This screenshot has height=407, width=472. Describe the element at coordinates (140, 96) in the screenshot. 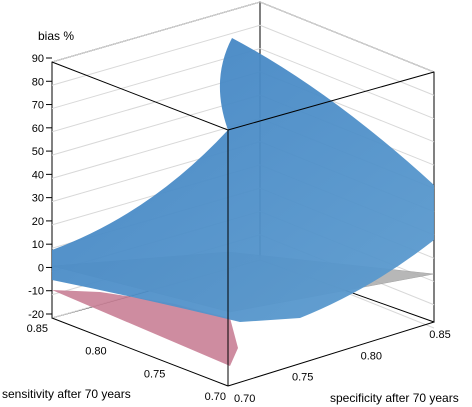

I see `box-top-front-left` at that location.